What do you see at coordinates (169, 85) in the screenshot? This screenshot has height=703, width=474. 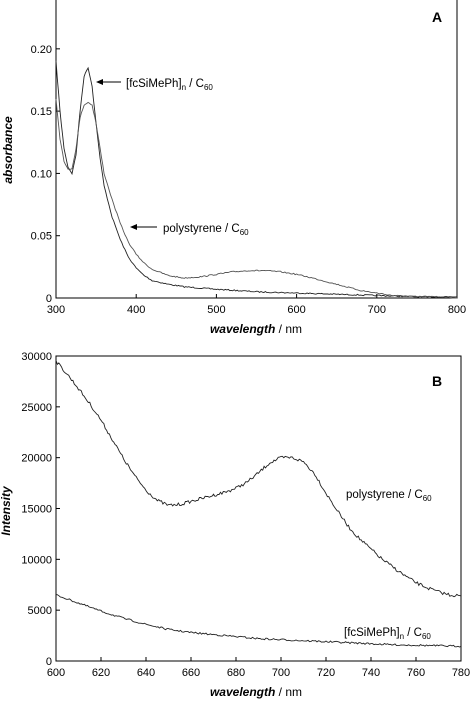 I see `panel-a-annotation-fcsimeph-label: [fcSiMePh]n / C60` at bounding box center [169, 85].